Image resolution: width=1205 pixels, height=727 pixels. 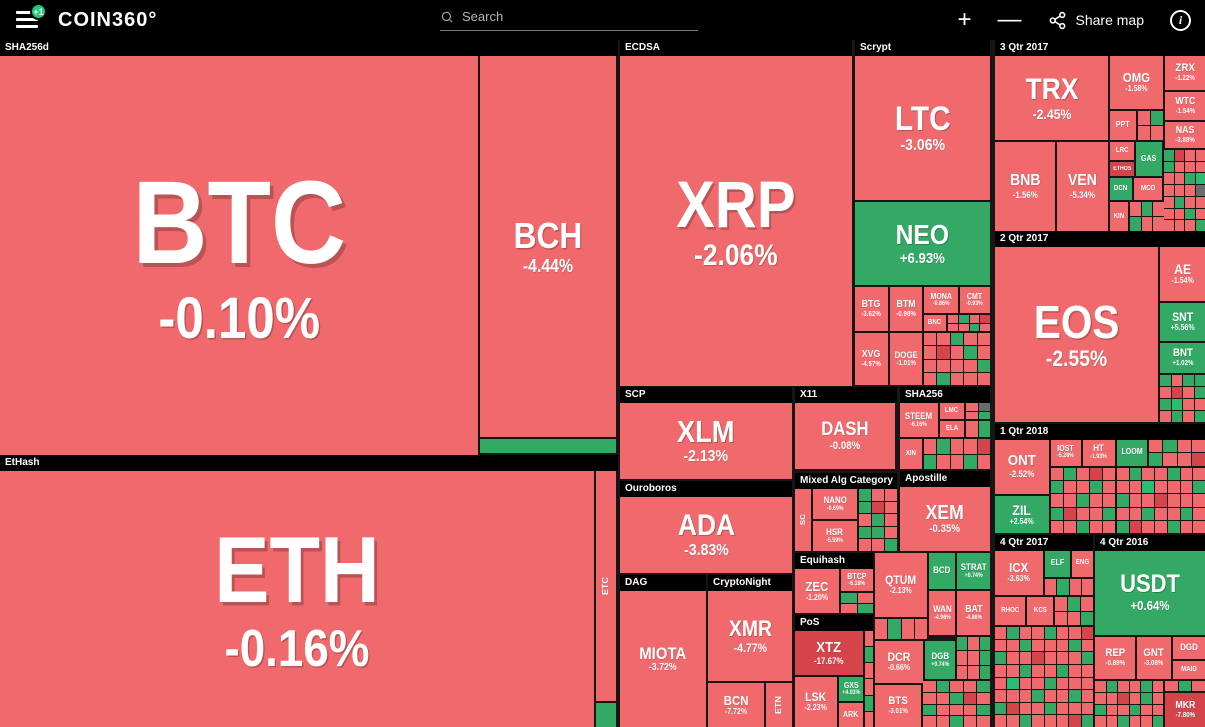 I want to click on tile-loom: LOOM, so click(x=1132, y=452).